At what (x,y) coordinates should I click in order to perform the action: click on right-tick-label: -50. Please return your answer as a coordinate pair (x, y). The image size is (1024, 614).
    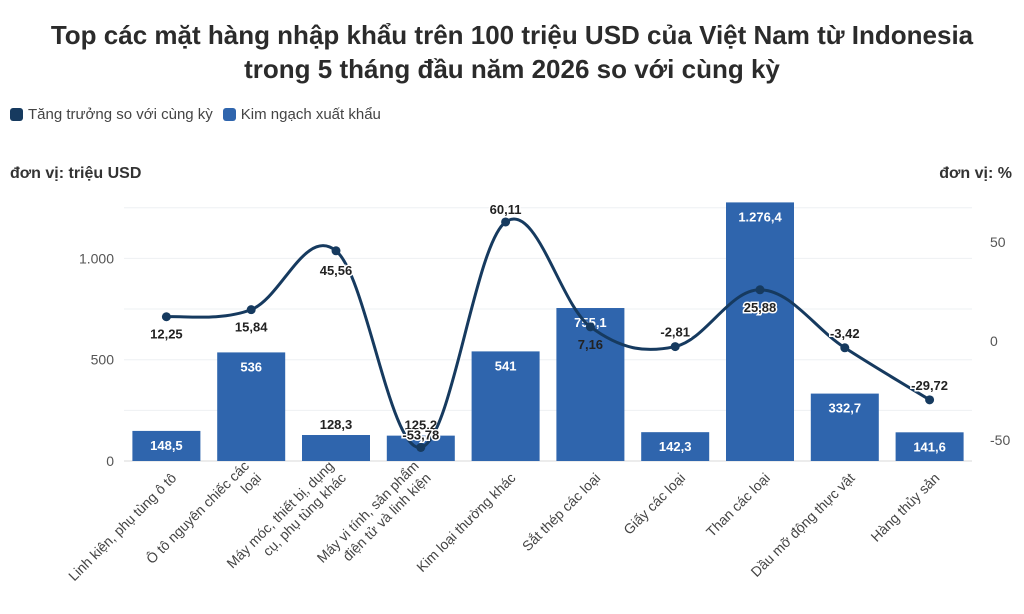
    Looking at the image, I should click on (1000, 440).